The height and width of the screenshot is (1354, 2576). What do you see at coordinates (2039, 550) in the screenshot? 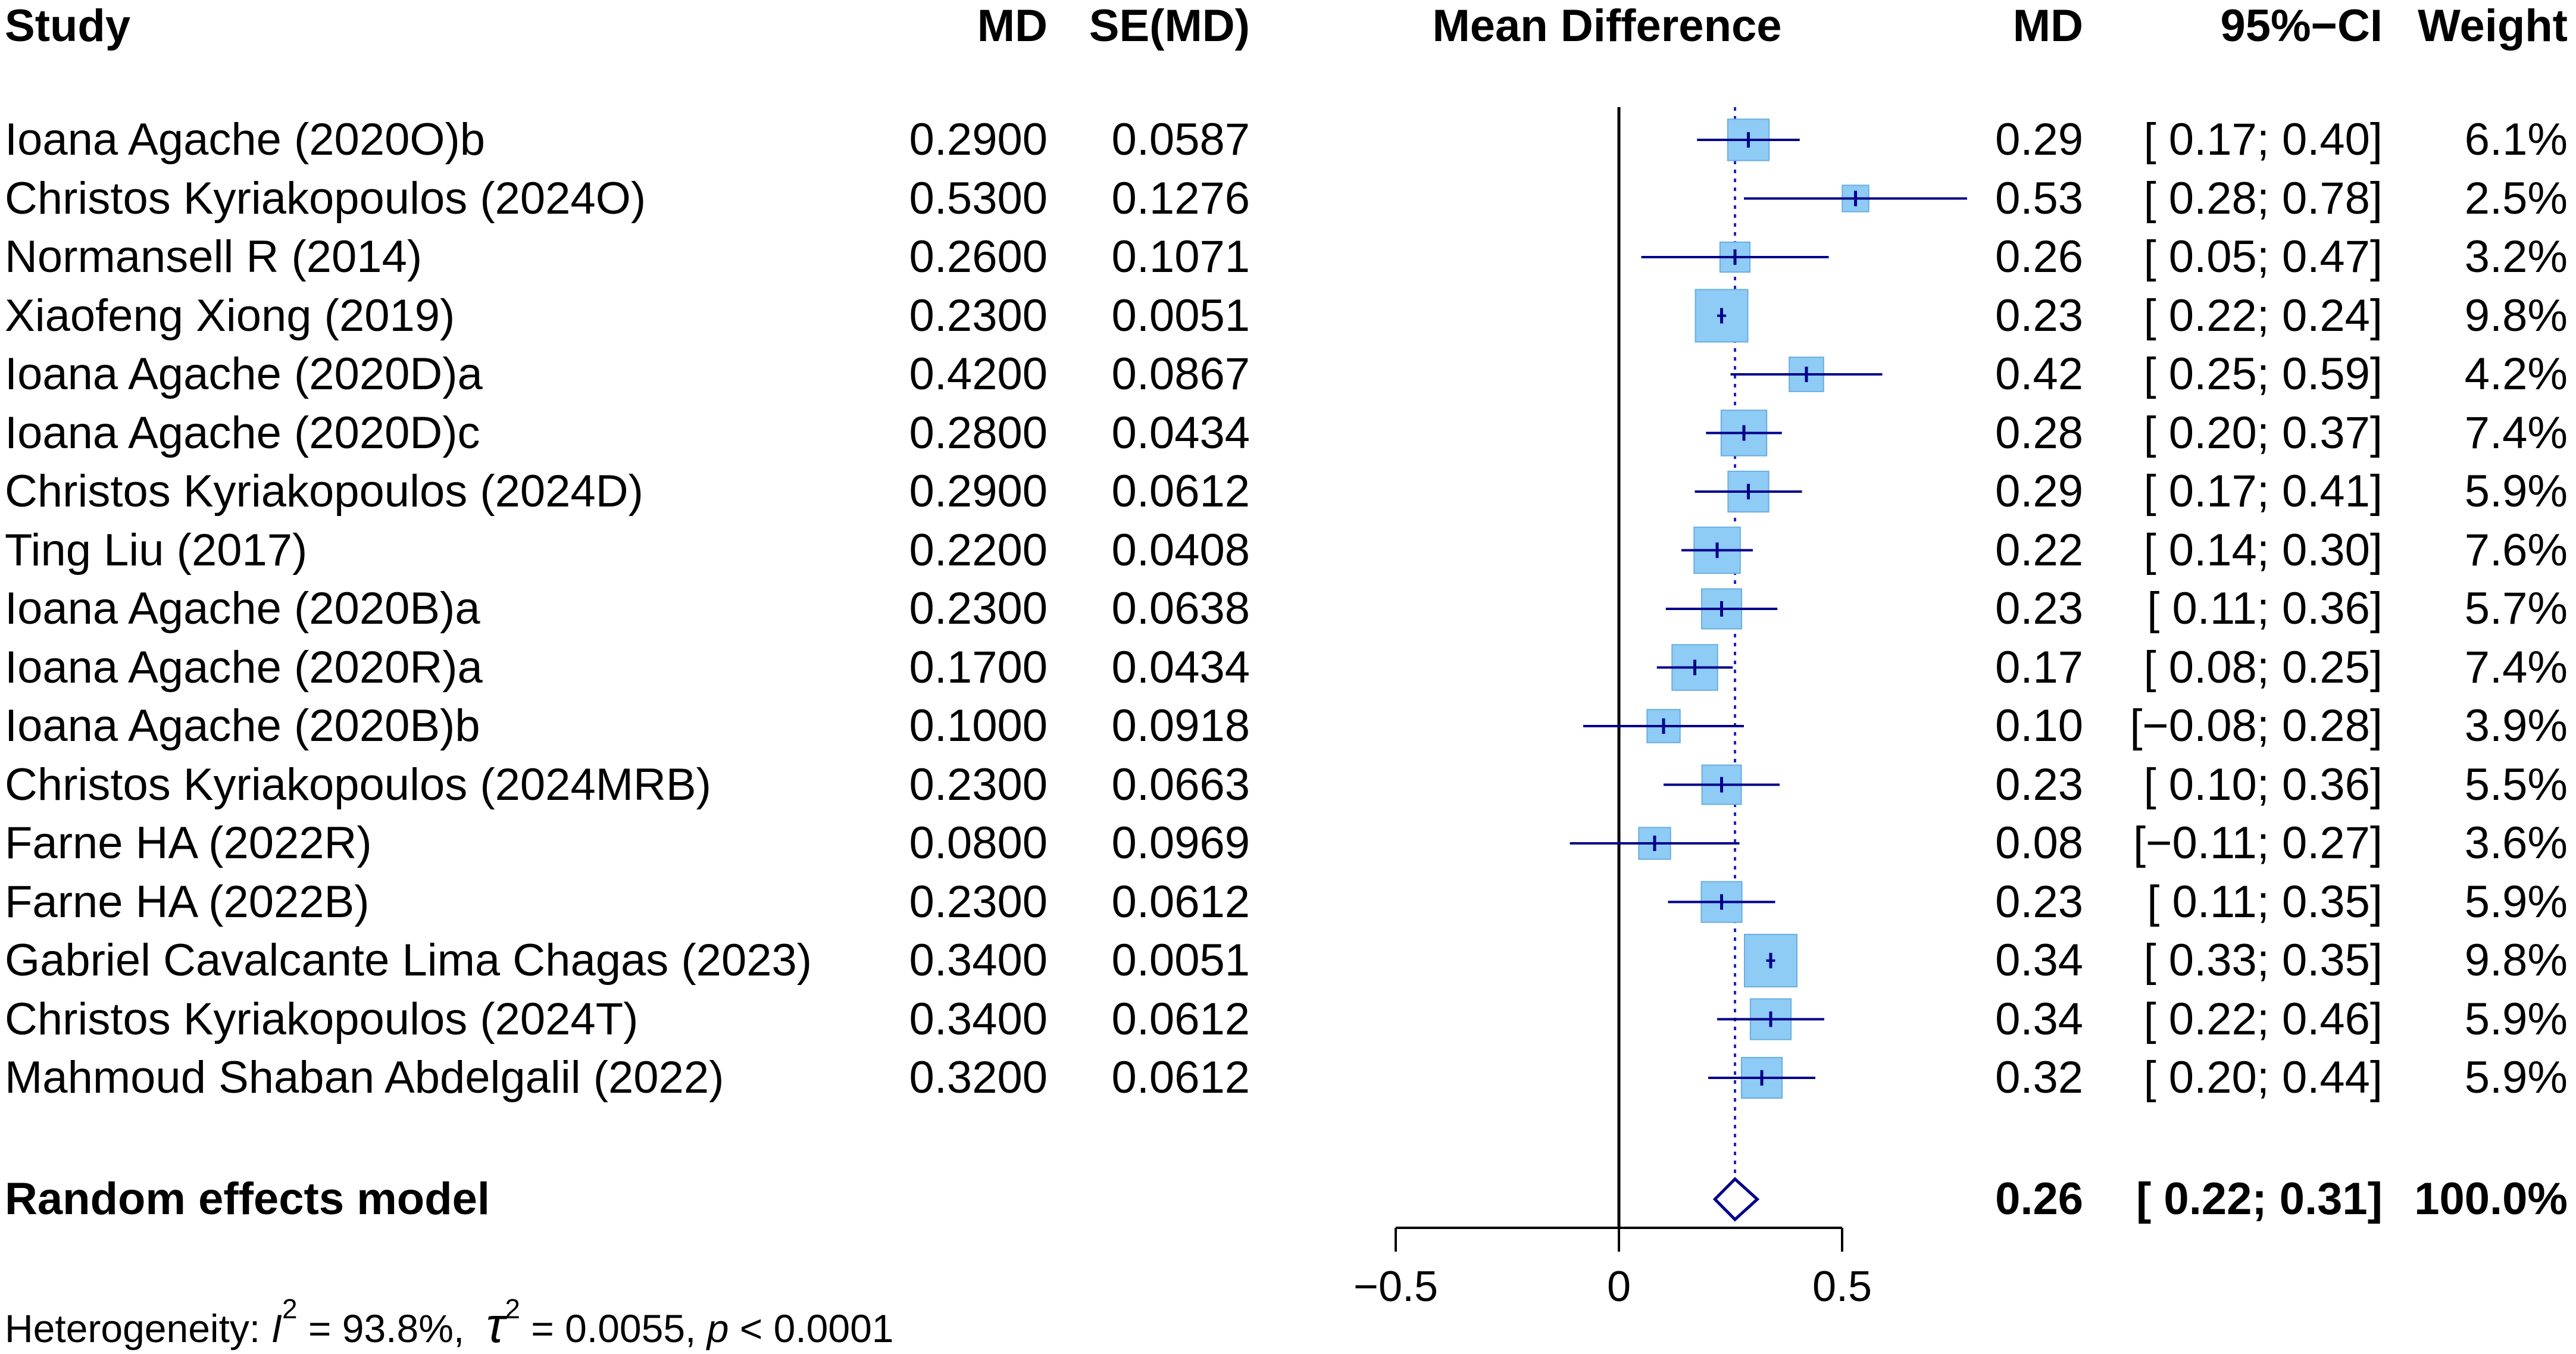
I see `study-md-right: 0.22` at bounding box center [2039, 550].